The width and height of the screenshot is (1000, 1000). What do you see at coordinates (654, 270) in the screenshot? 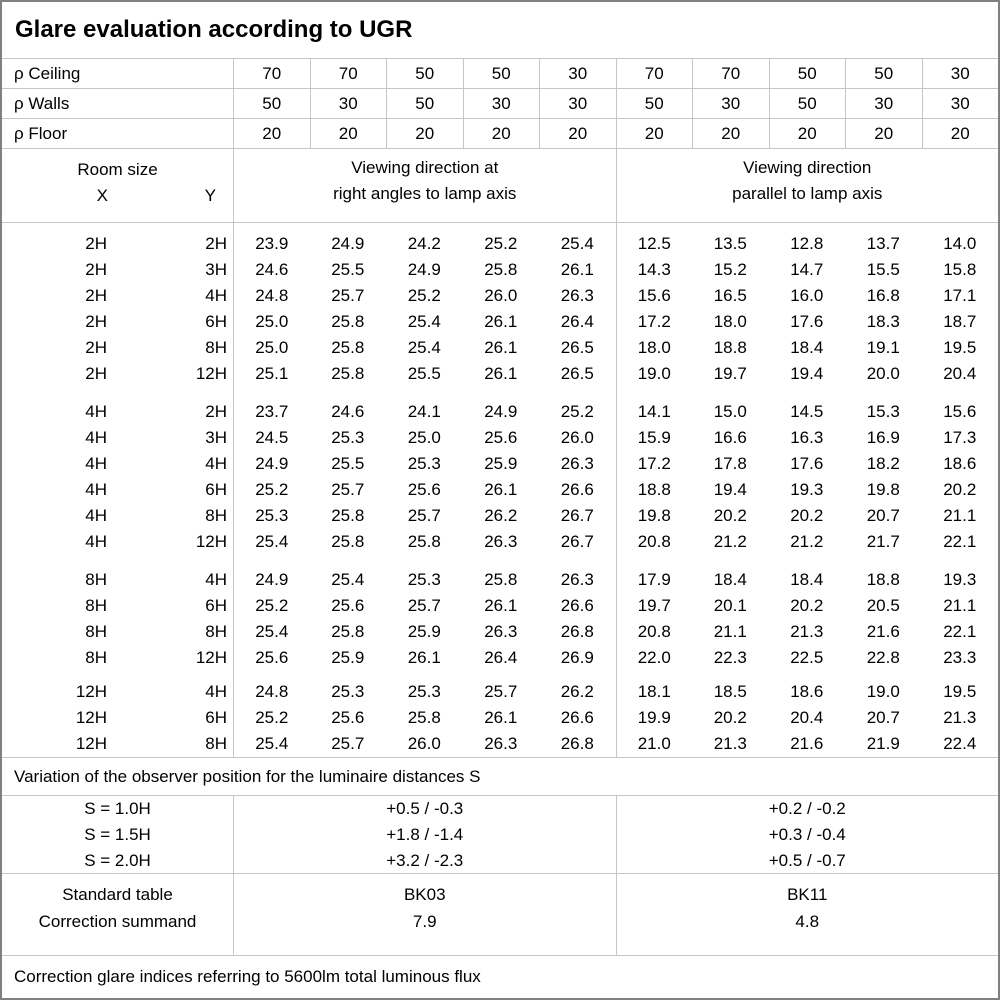
I see `ugr-value-cell: 14.3` at bounding box center [654, 270].